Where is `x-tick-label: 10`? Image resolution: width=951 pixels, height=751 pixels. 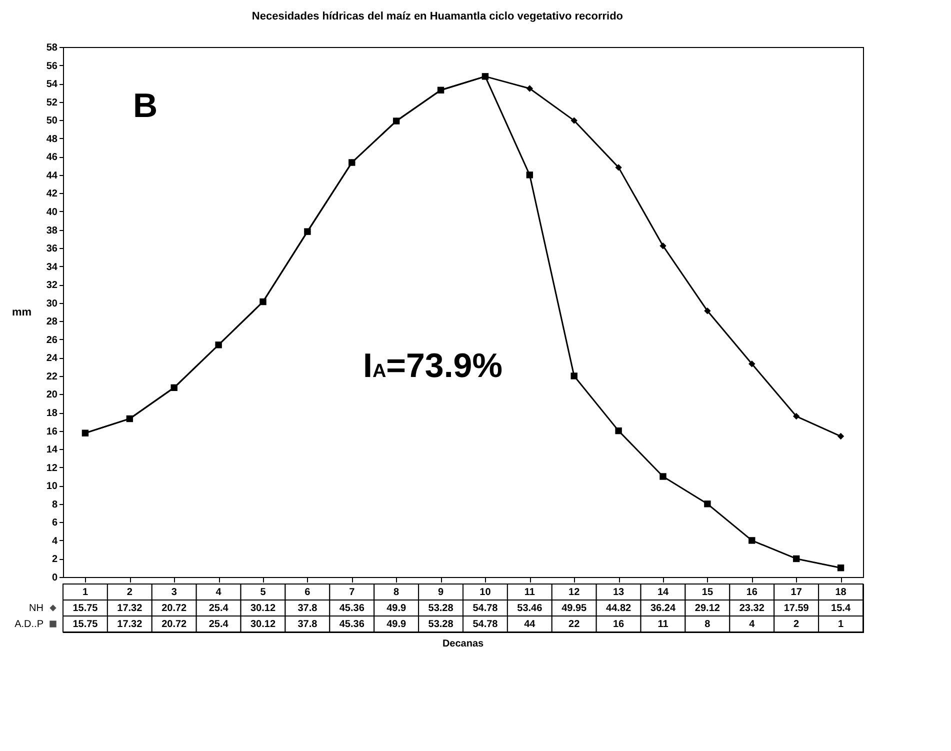 x-tick-label: 10 is located at coordinates (486, 592).